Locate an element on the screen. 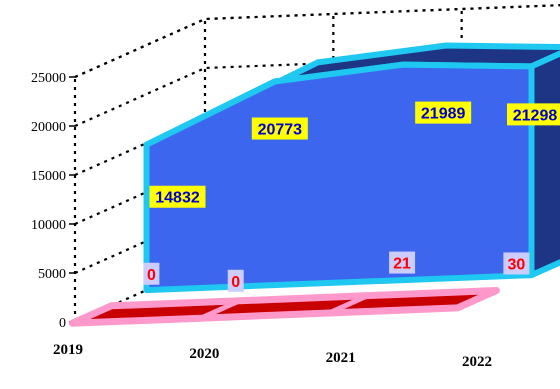 The image size is (560, 389). data-label-series-1-text: 21298 is located at coordinates (535, 115).